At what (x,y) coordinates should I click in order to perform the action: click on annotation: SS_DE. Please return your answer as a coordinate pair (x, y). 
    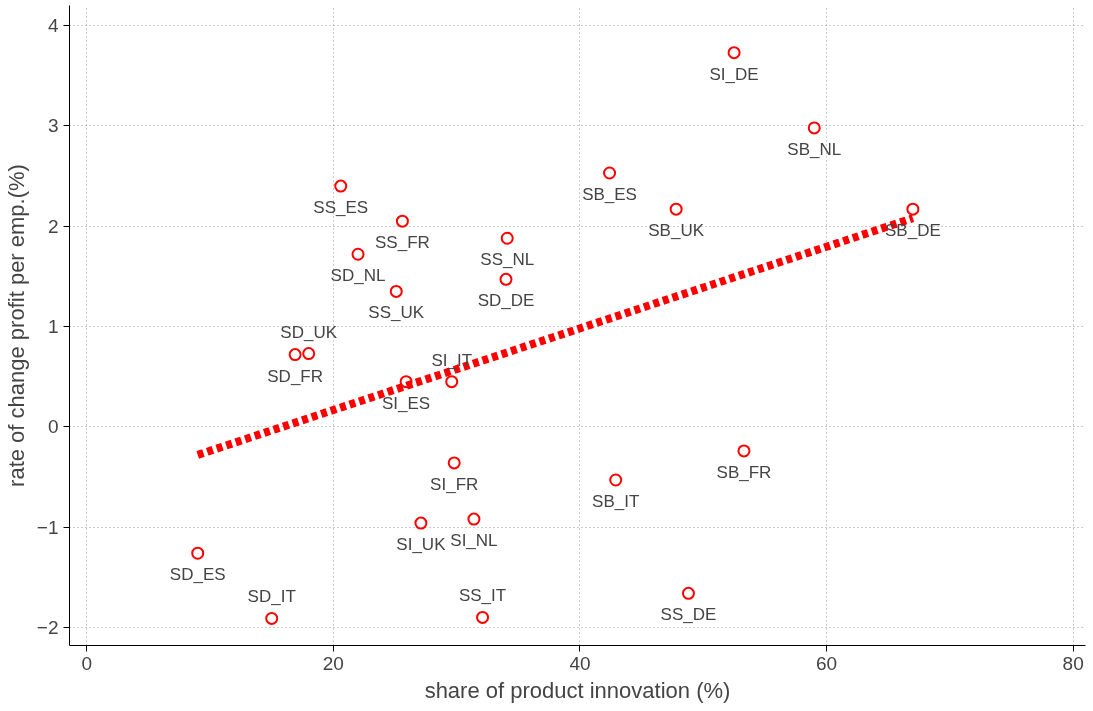
    Looking at the image, I should click on (688, 615).